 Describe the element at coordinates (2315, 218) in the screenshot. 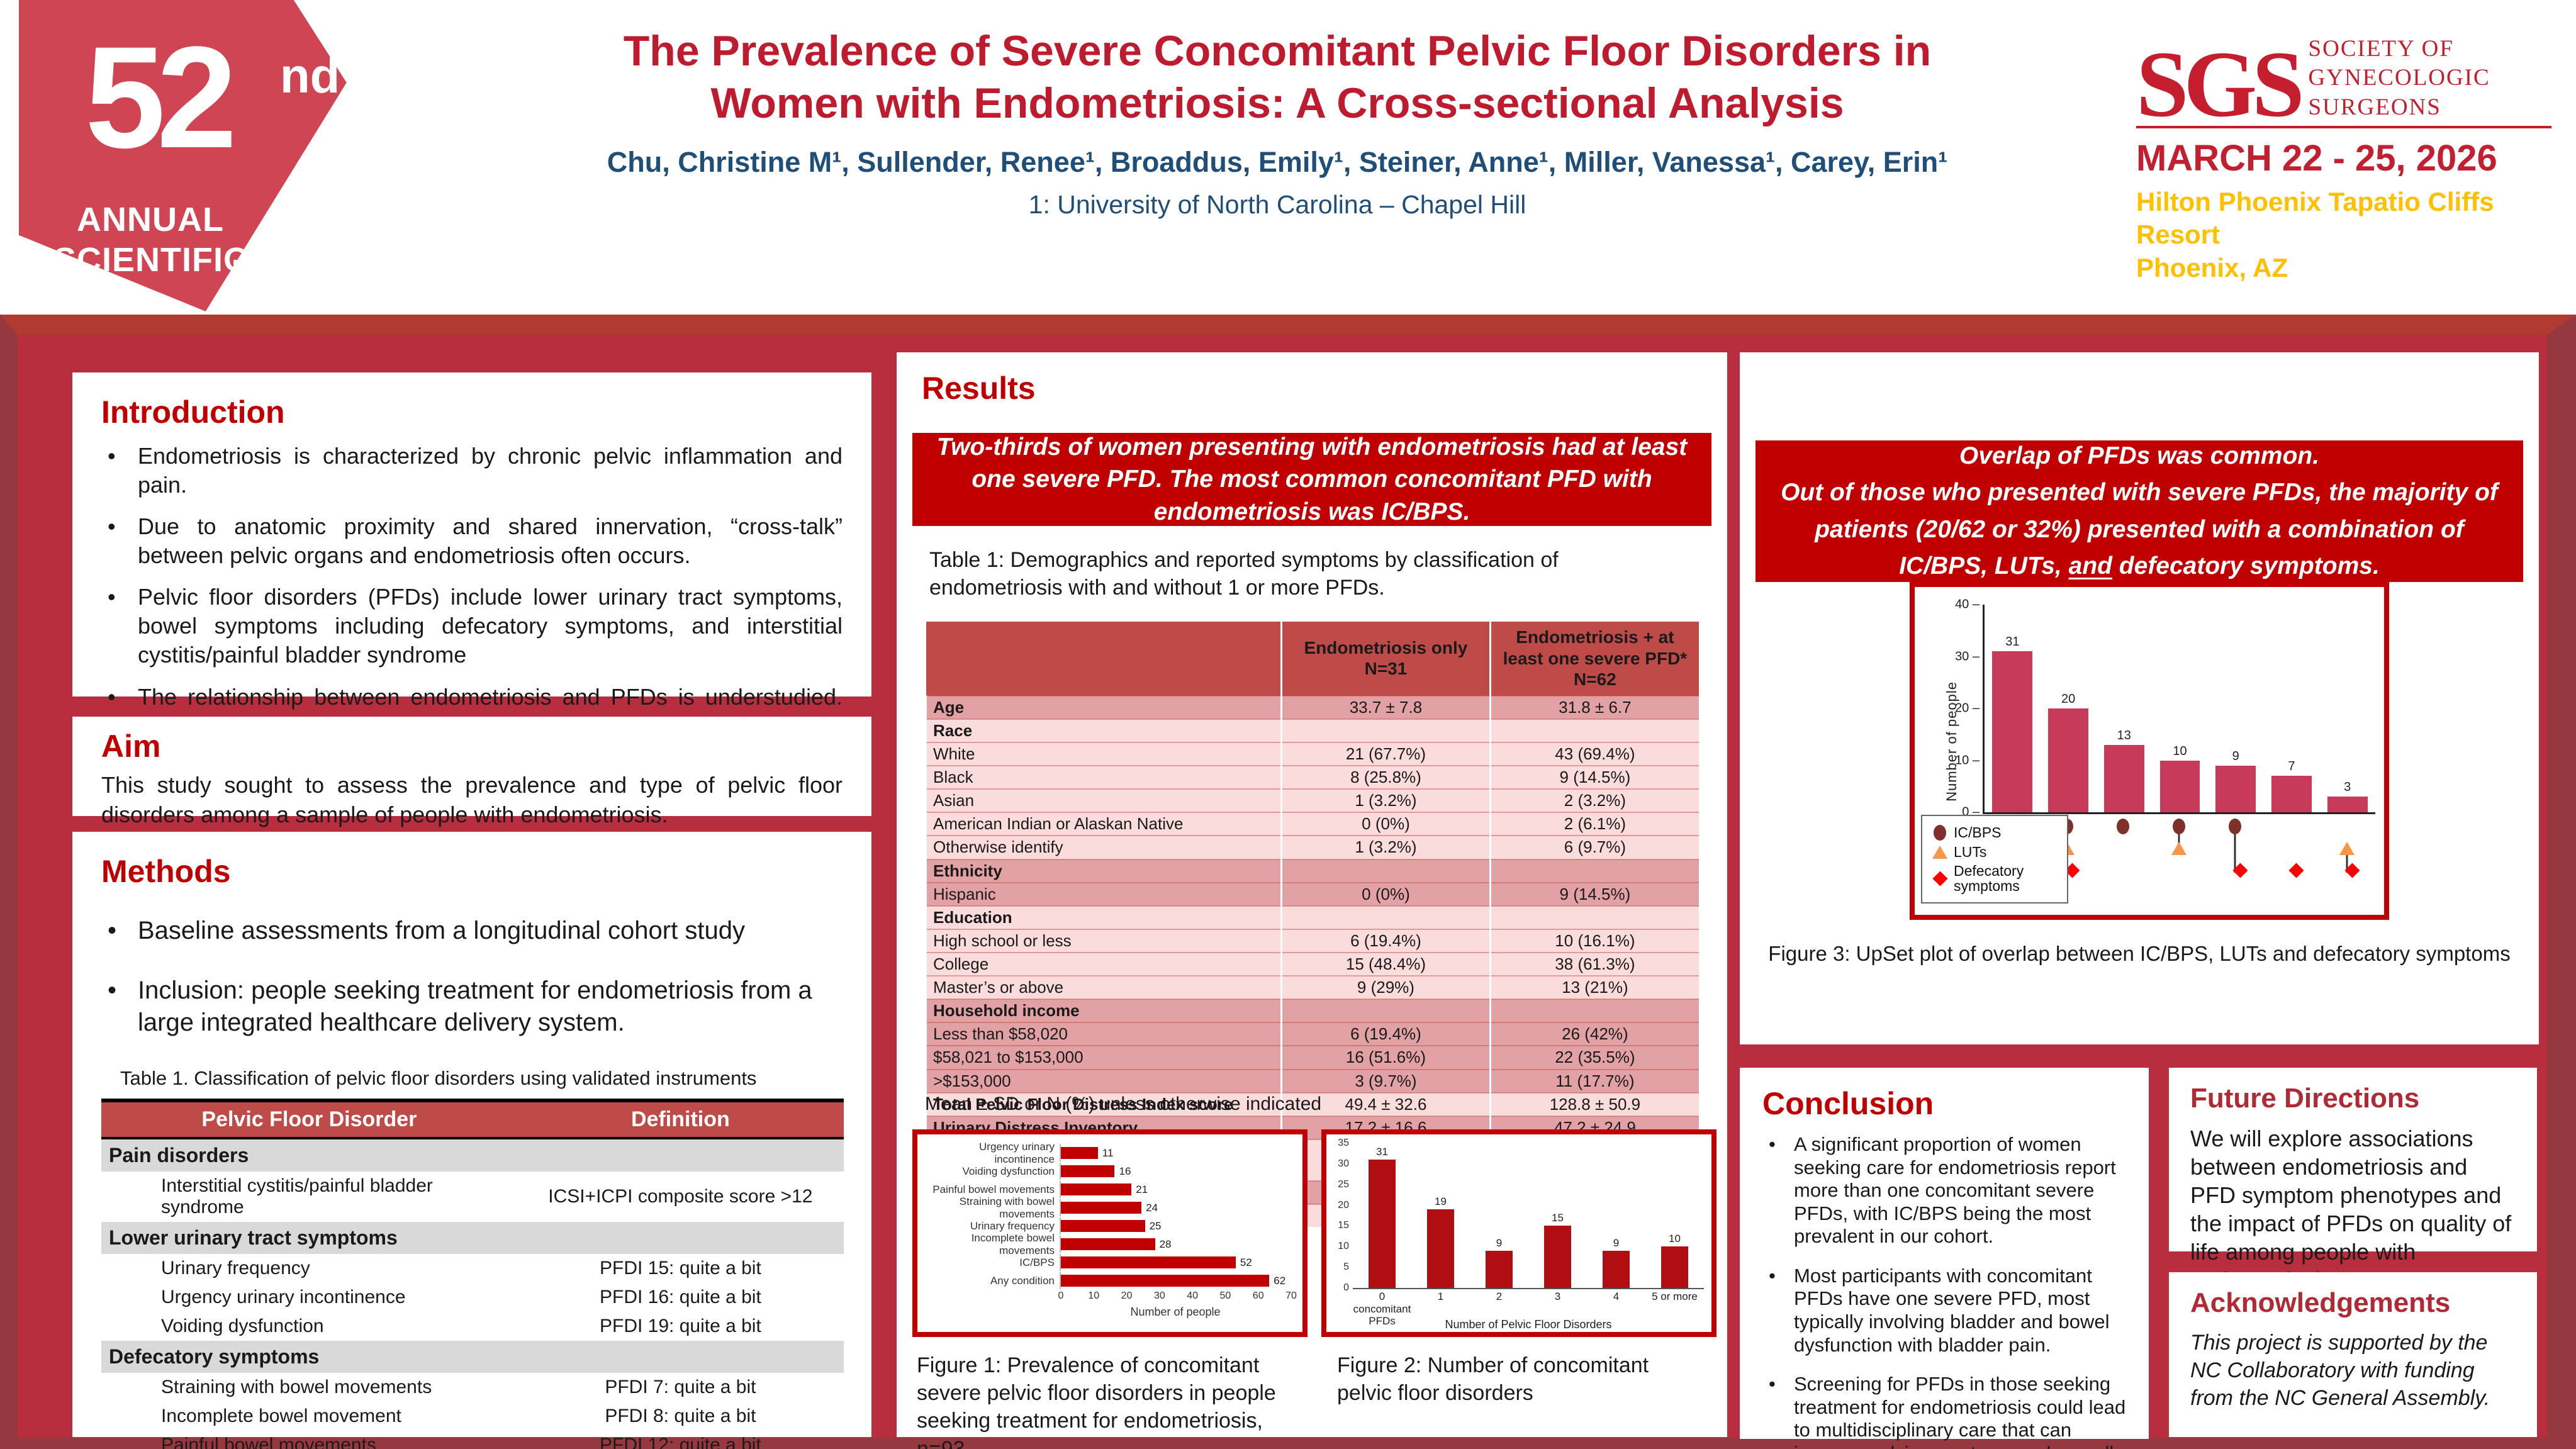

I see `venue-line1: Hilton Phoenix Tapatio Cliffs Resort` at that location.